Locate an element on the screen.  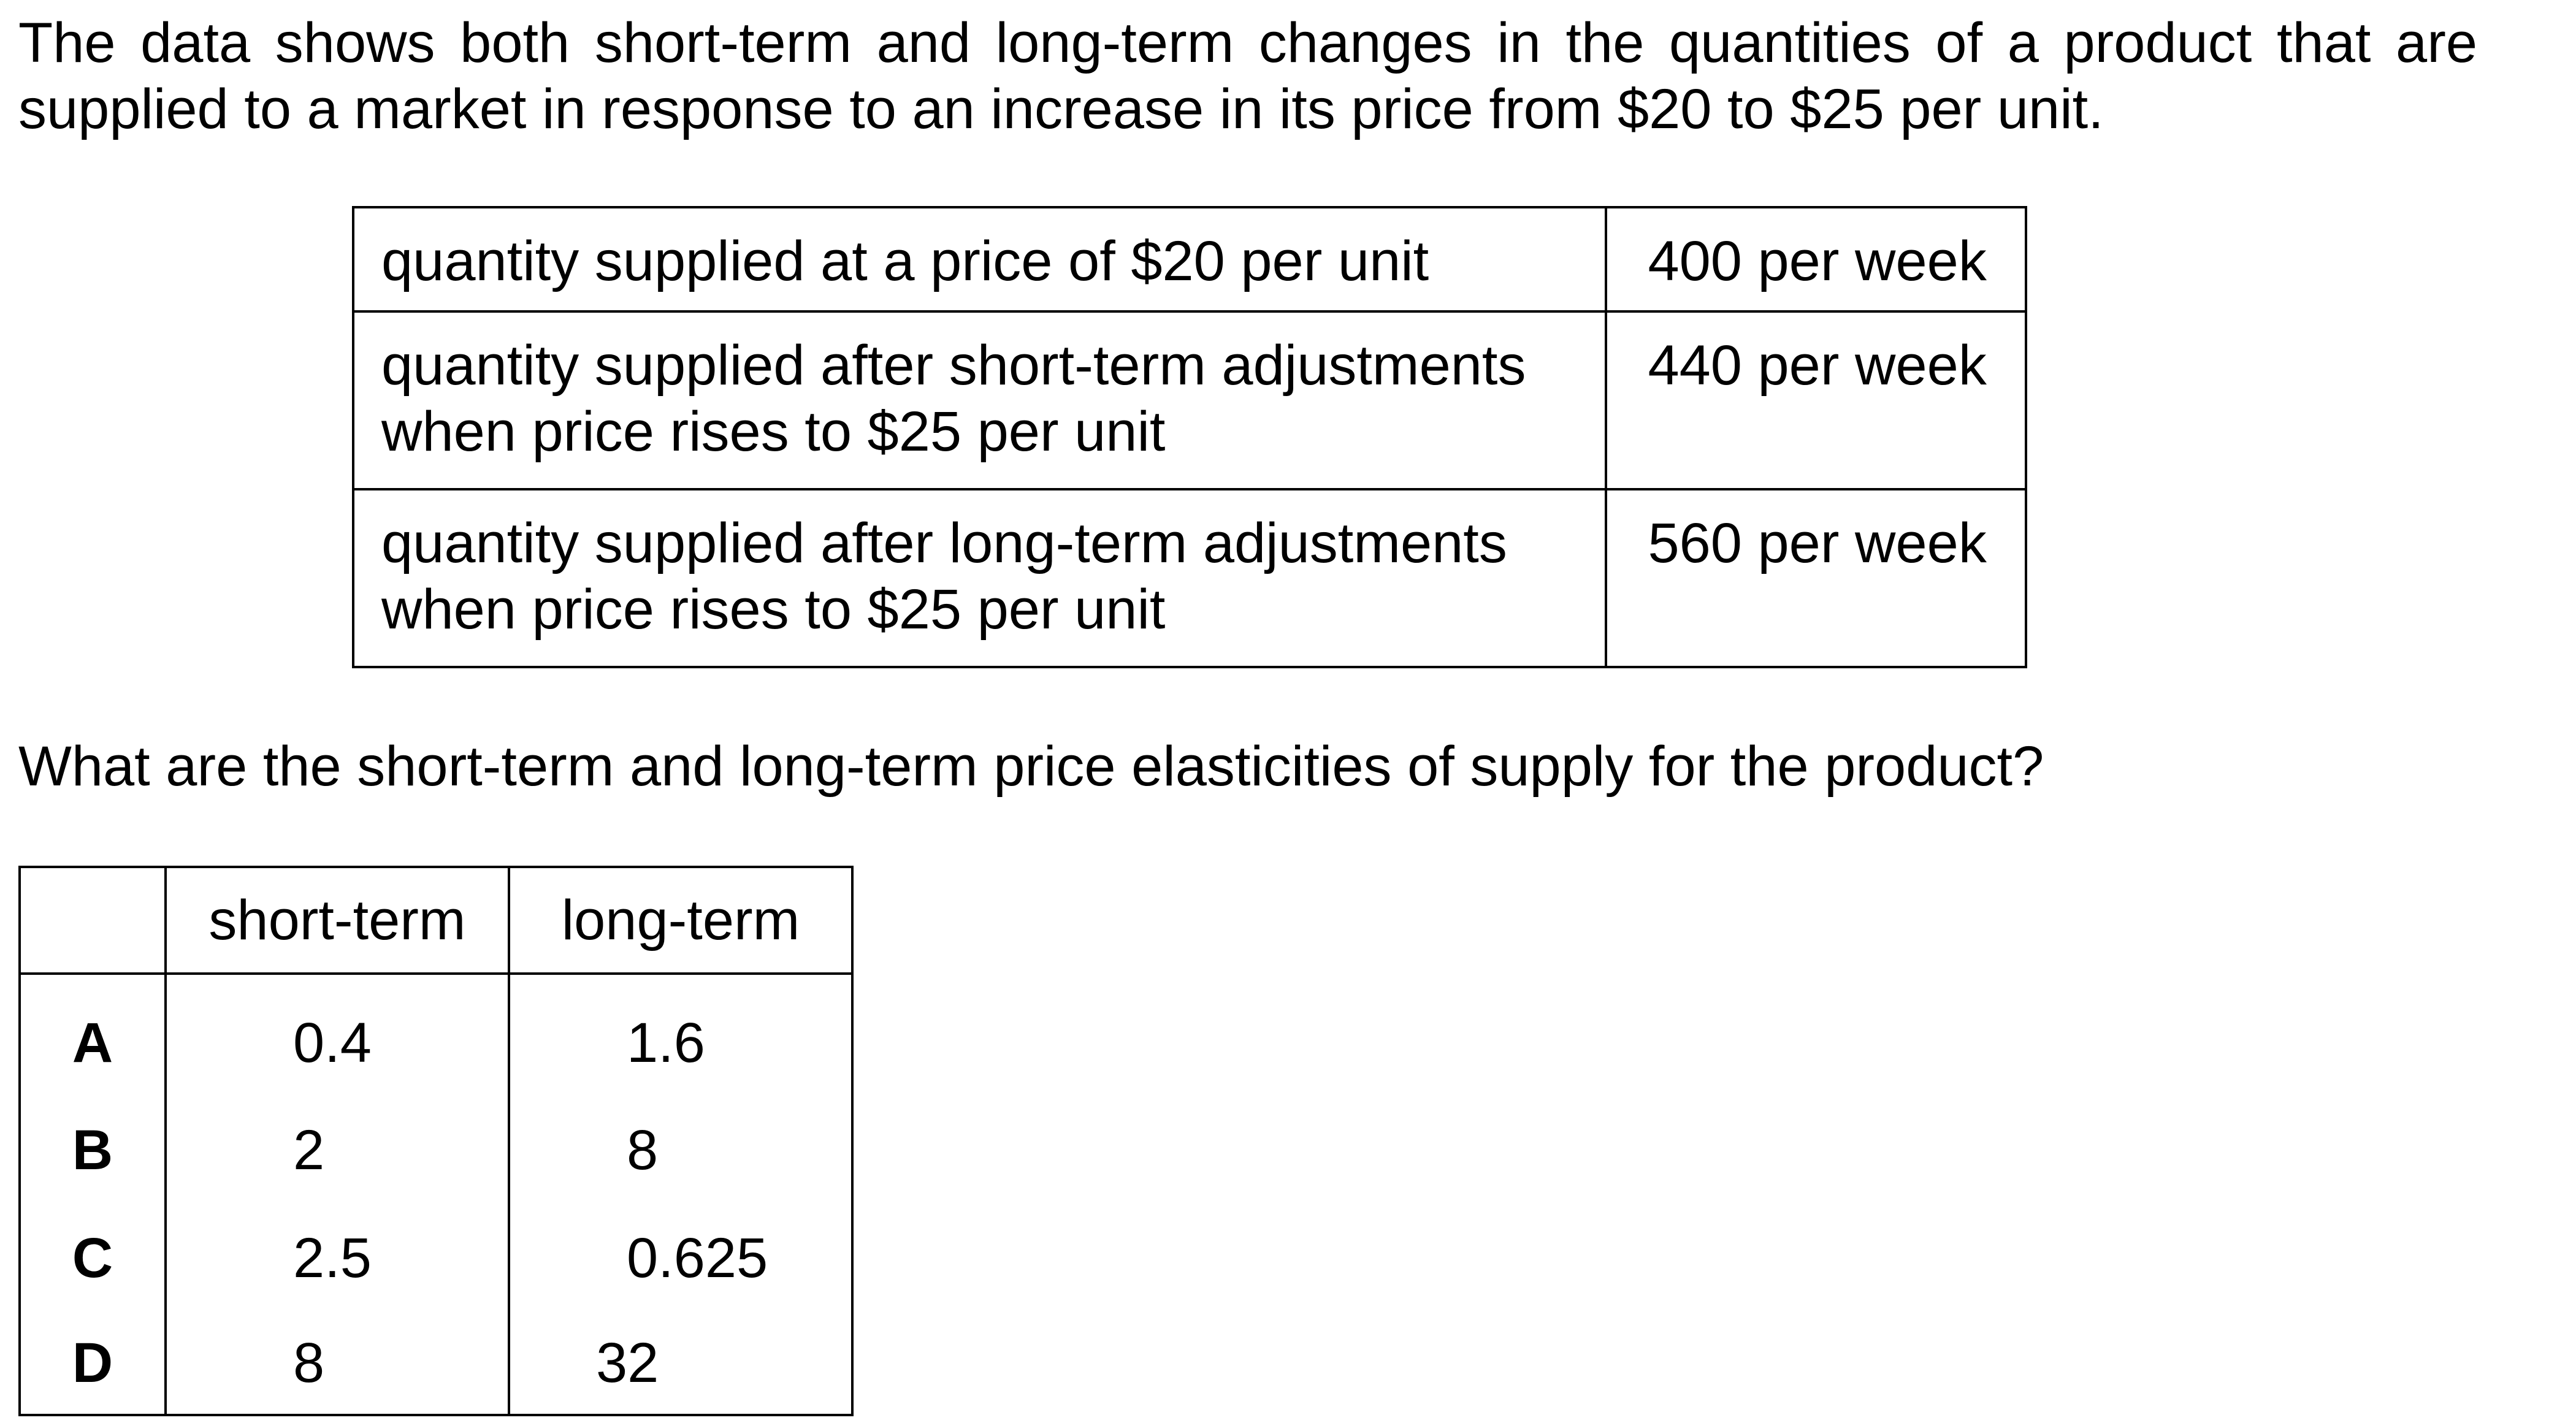
option-row-d: D 8 32 is located at coordinates (436, 1364).